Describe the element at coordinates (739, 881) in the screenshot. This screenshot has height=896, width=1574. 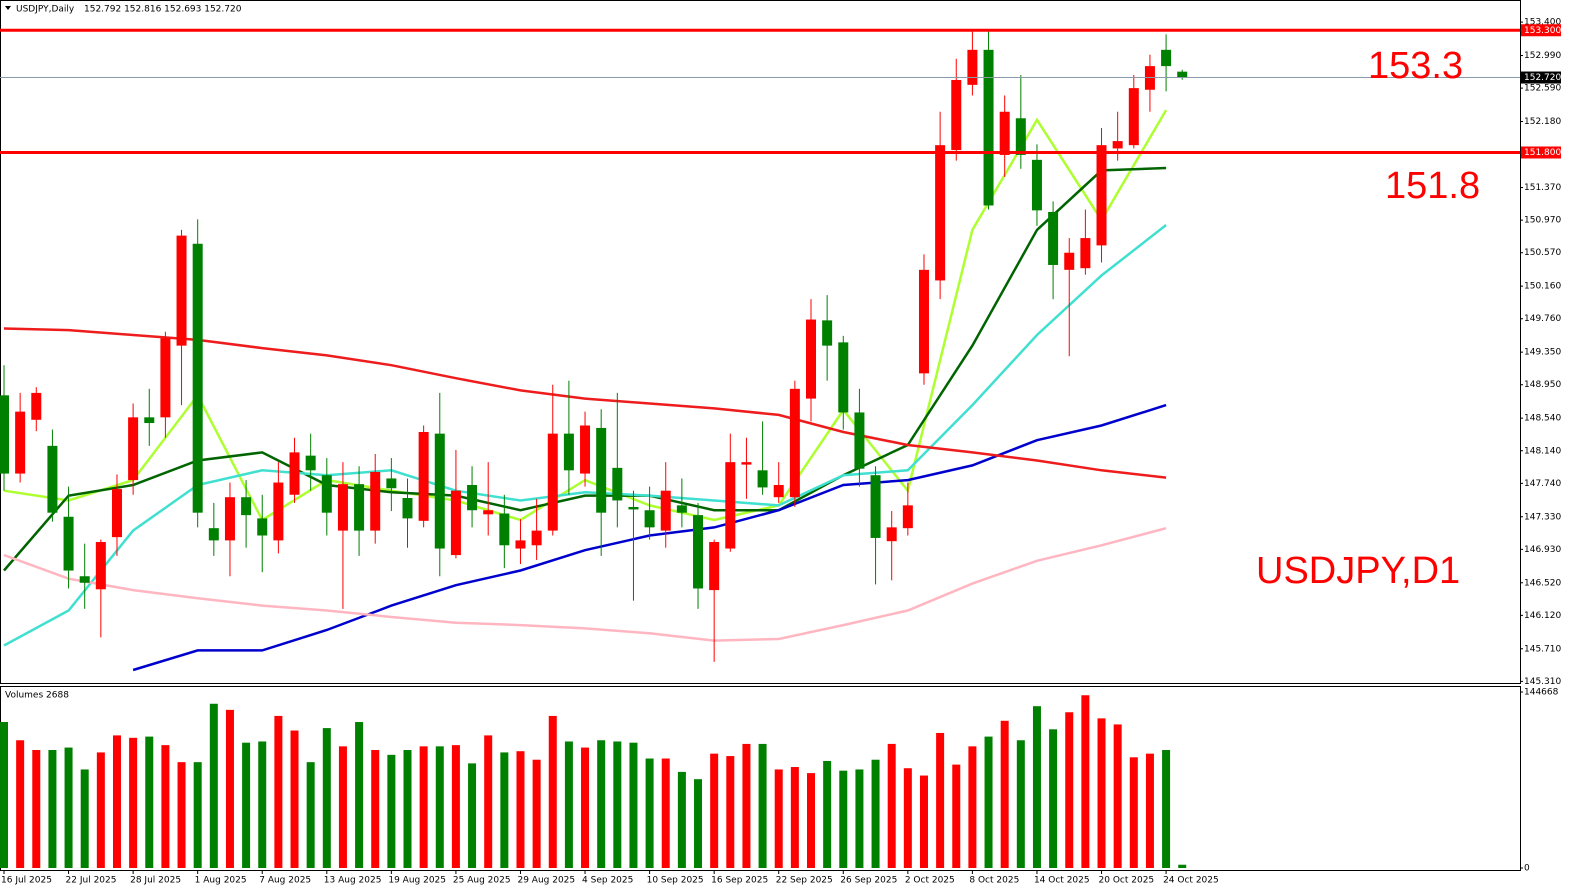
I see `x-tick-label: 16 Sep 2025` at that location.